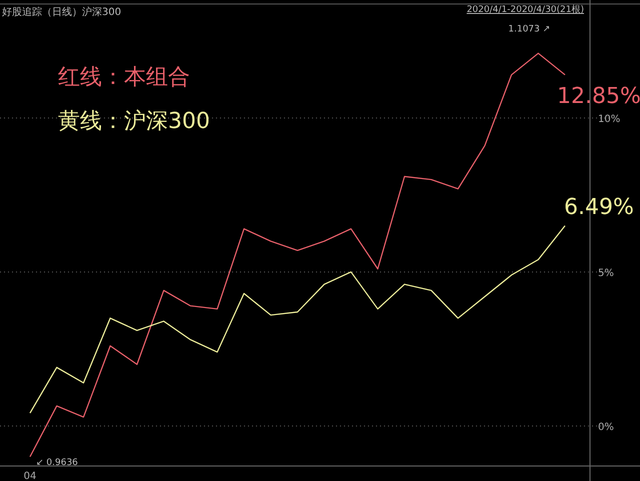  I want to click on text: 红线：本组合, so click(124, 77).